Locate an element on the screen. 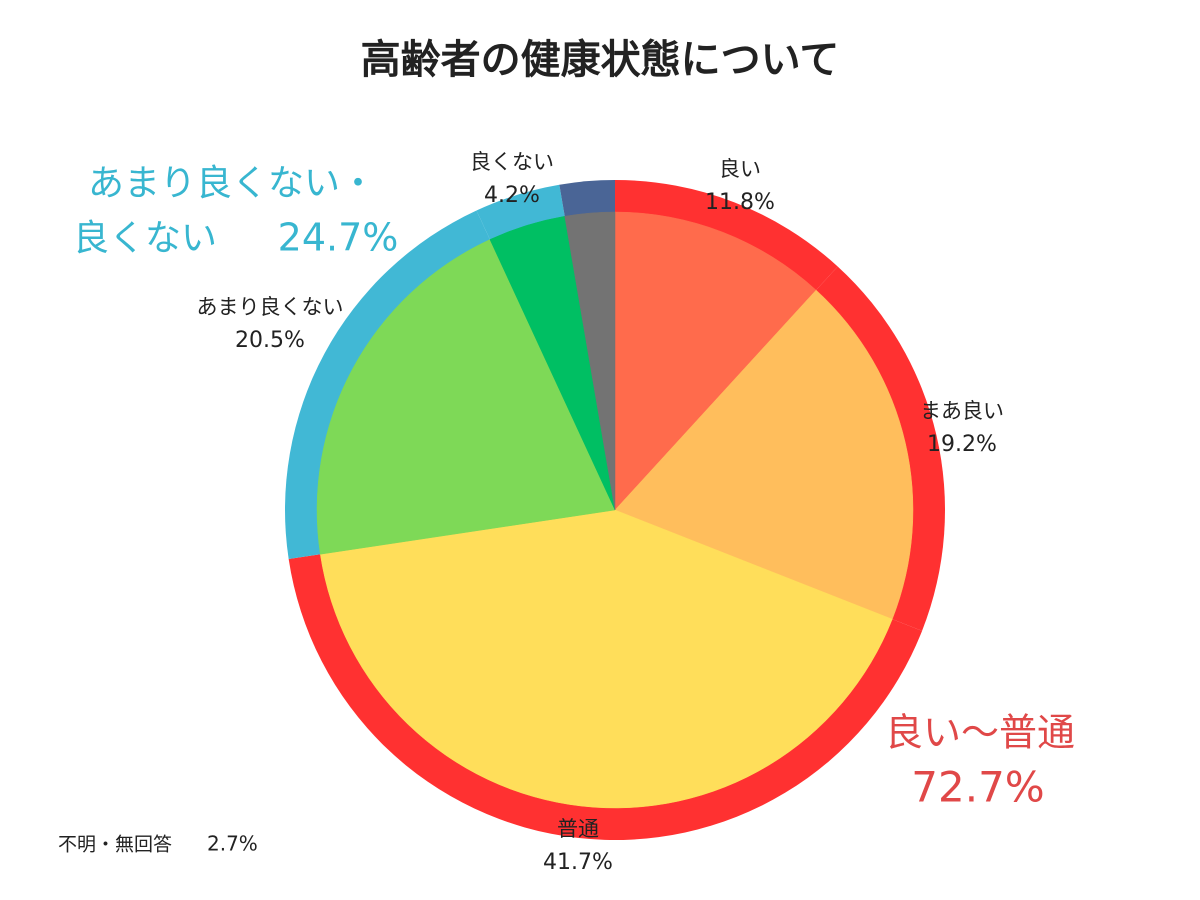 This screenshot has width=1200, height=900. group-value-label: 72.7% is located at coordinates (977, 787).